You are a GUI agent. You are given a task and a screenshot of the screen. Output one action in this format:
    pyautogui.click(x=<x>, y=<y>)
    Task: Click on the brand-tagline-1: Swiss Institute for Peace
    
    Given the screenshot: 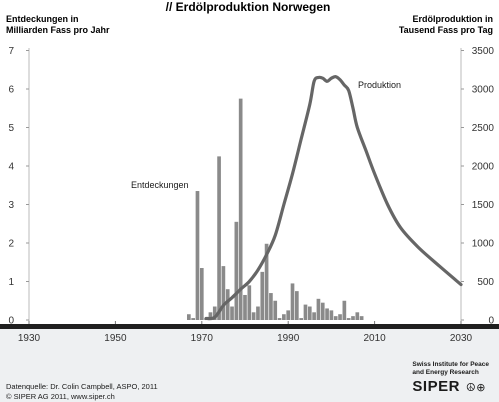 What is the action you would take?
    pyautogui.click(x=450, y=364)
    